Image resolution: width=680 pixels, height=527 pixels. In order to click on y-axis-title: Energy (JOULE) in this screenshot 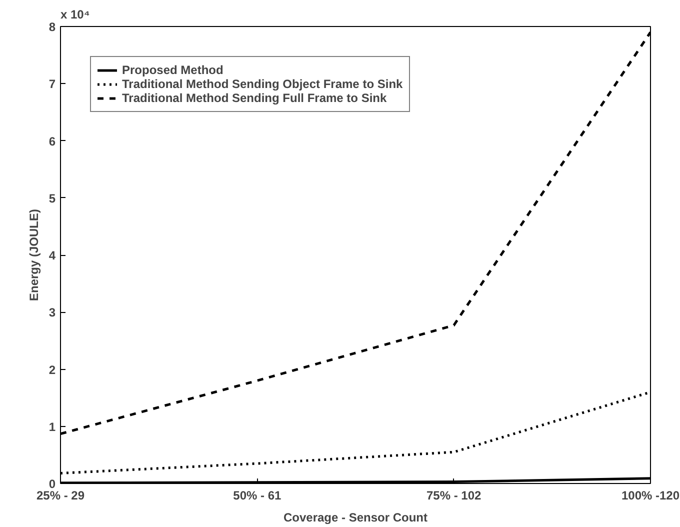, I will do `click(33, 255)`.